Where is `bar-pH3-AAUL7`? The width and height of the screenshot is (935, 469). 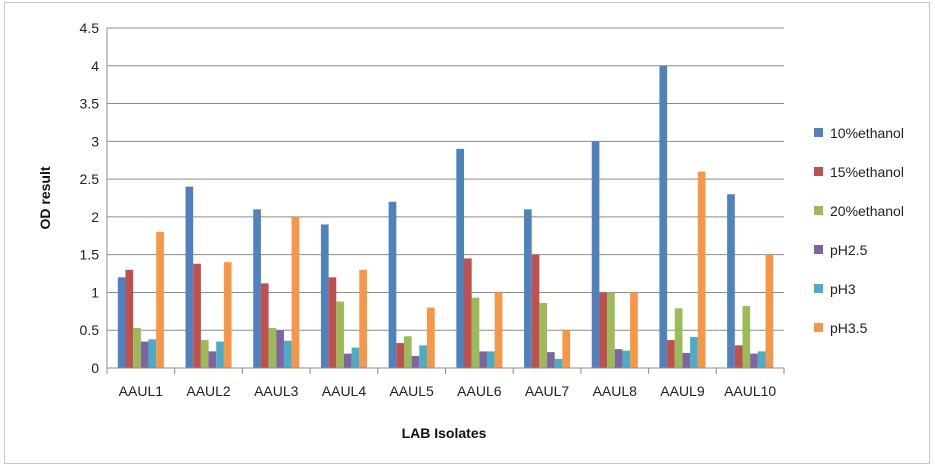 bar-pH3-AAUL7 is located at coordinates (558, 363).